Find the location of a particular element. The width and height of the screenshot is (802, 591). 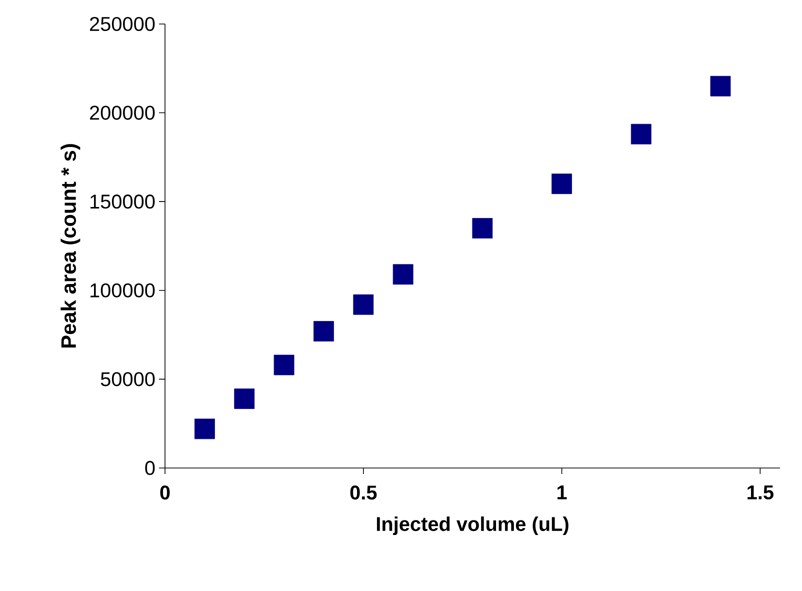

x-axis-title: Injected volume (uL) is located at coordinates (472, 526).